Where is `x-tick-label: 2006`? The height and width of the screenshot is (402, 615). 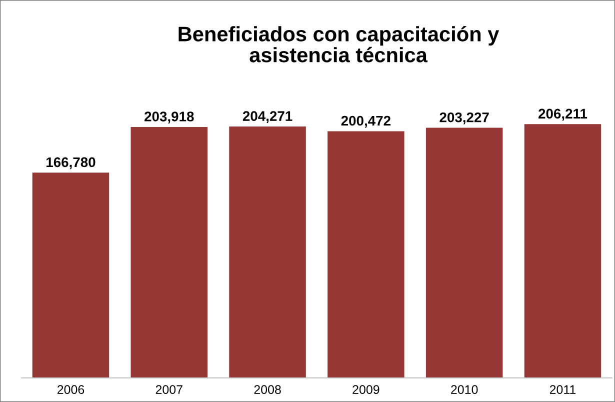 x-tick-label: 2006 is located at coordinates (70, 389).